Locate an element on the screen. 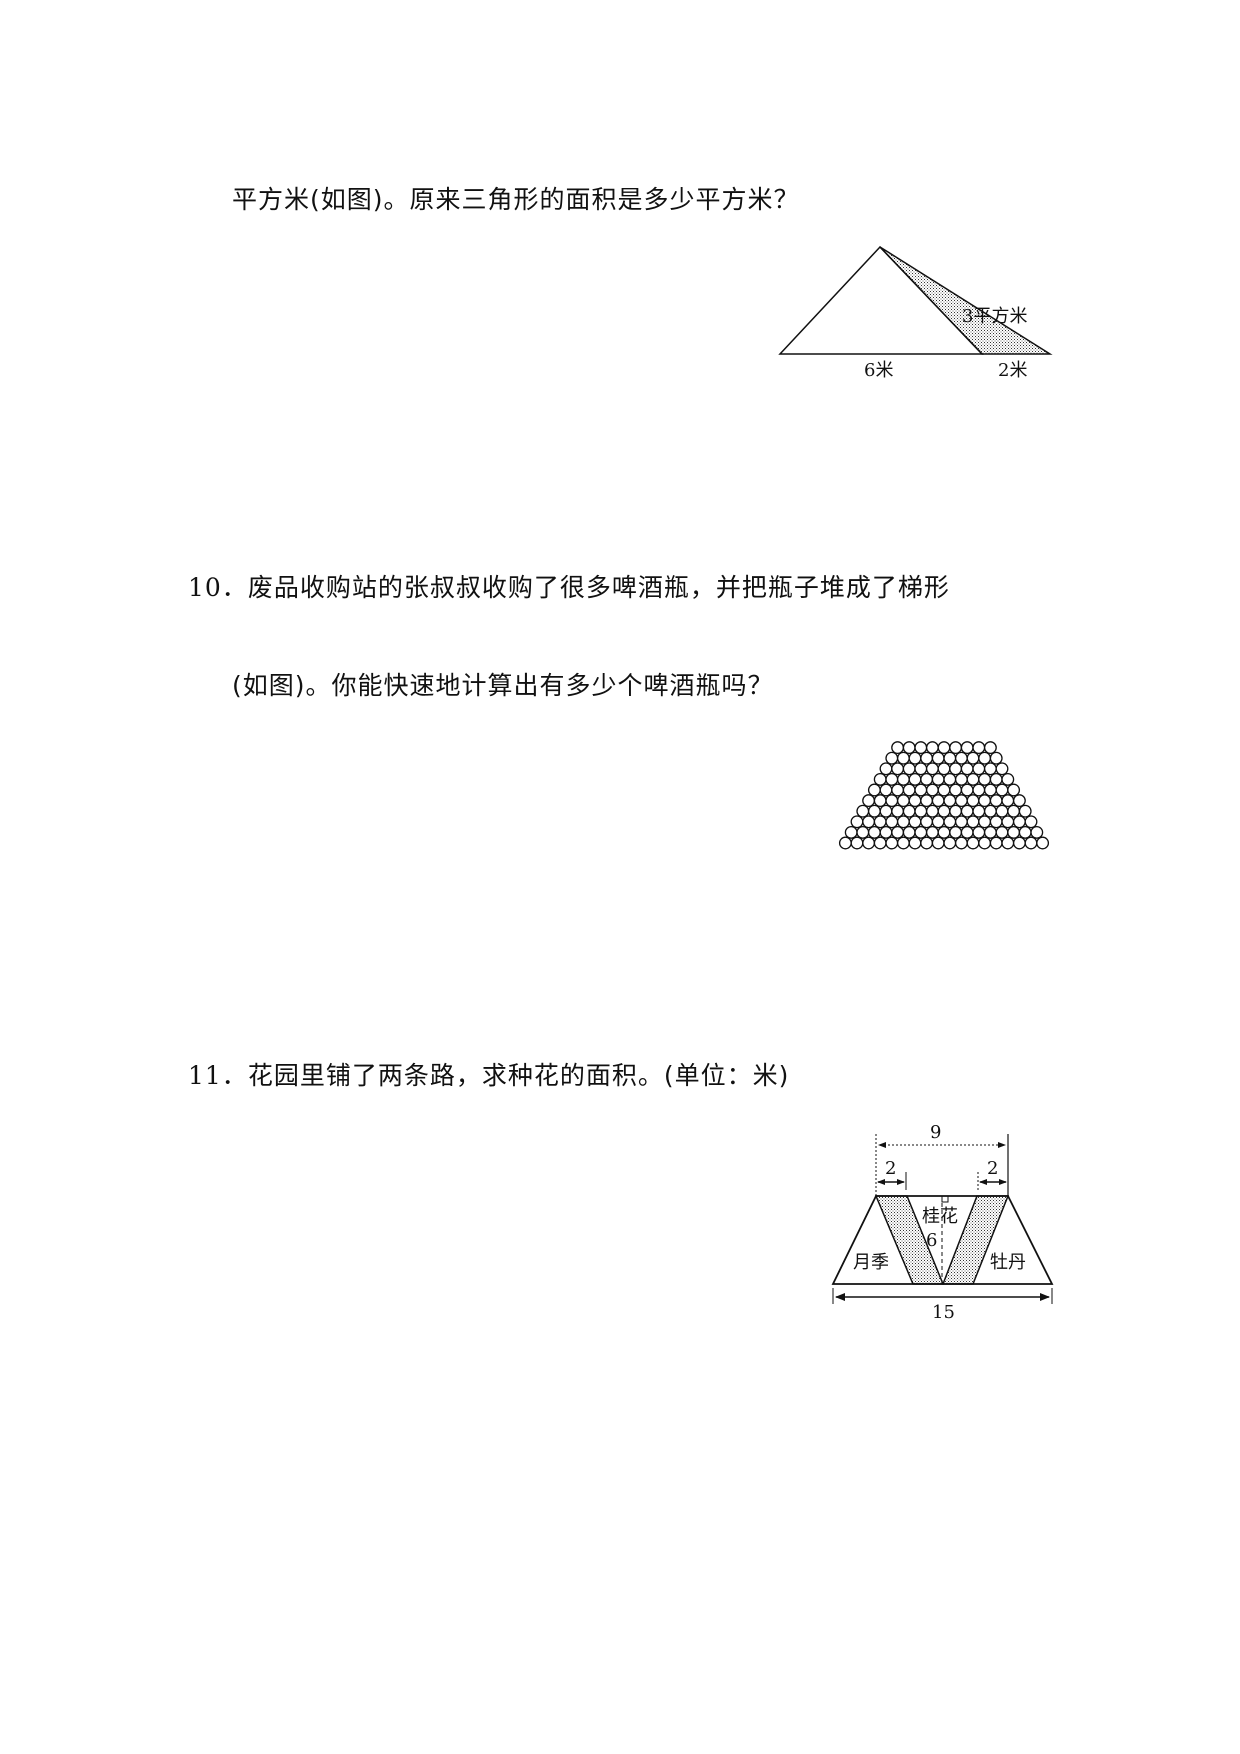 The image size is (1240, 1754). q9-text-continued: 平方米(如图)。原来三角形的面积是多少平方米？ is located at coordinates (516, 199).